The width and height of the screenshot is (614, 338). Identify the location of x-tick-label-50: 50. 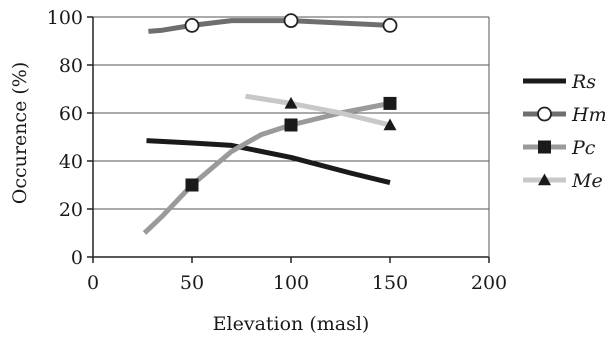
(192, 283).